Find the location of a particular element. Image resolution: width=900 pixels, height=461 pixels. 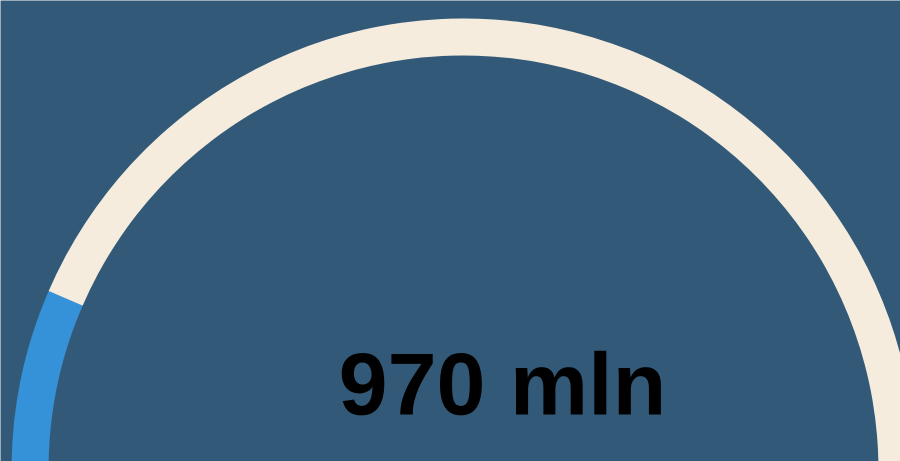

text: 970 mln is located at coordinates (502, 384).